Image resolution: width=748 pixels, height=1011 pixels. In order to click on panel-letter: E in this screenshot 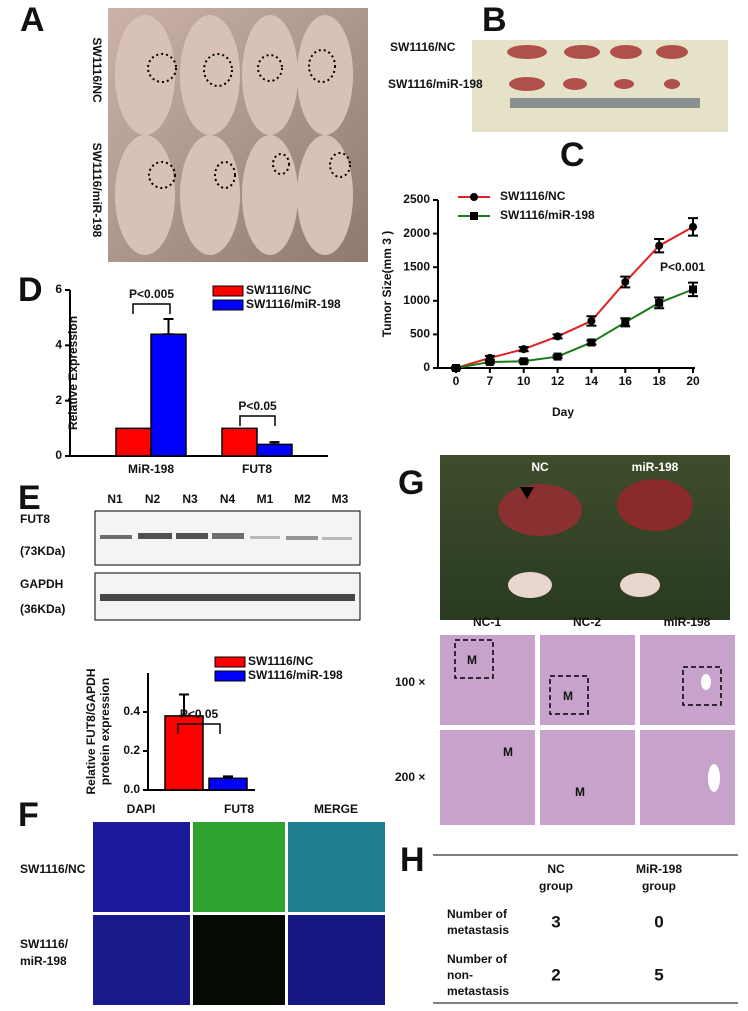, I will do `click(29, 498)`.